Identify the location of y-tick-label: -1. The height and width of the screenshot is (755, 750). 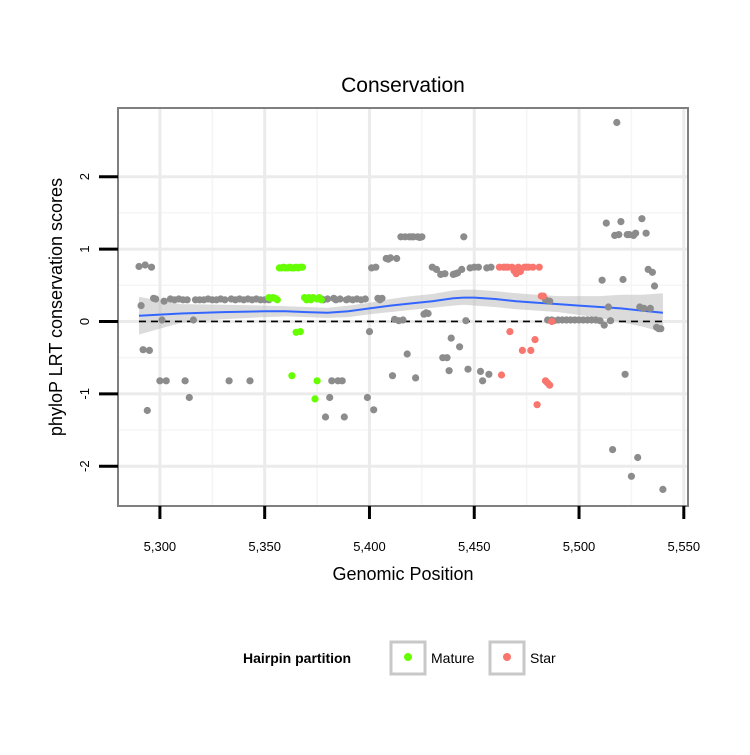
(84, 394).